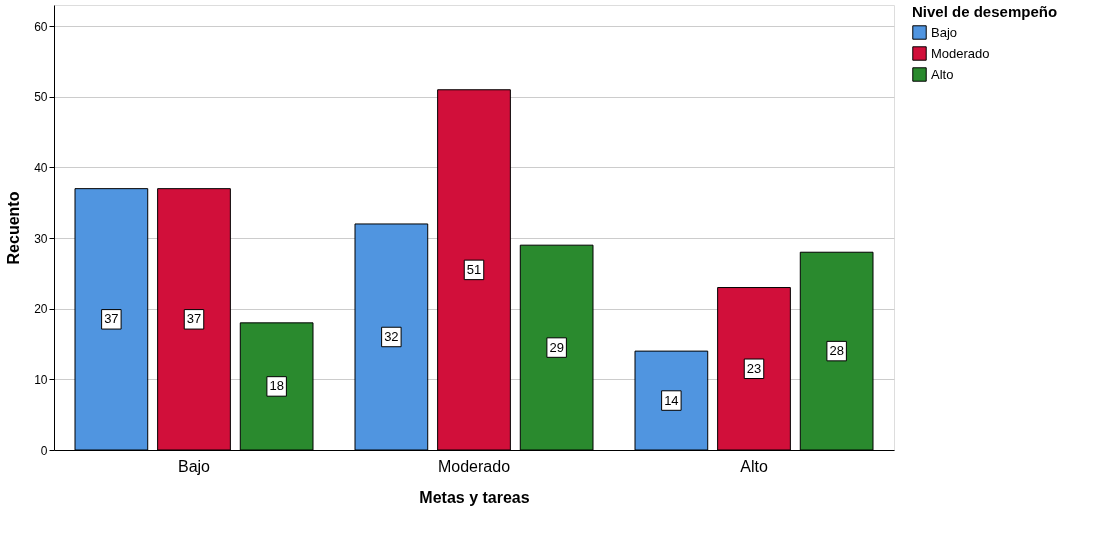 The image size is (1114, 548). I want to click on legend-label: Moderado, so click(960, 53).